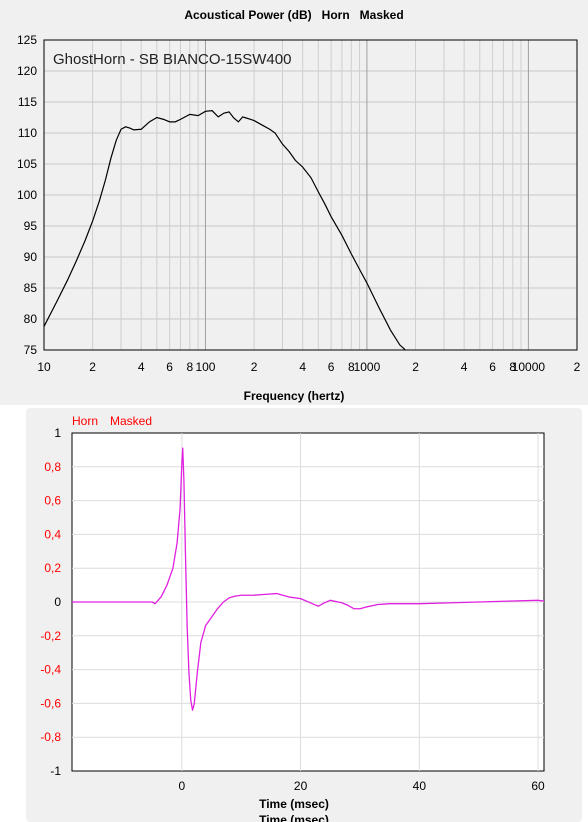  I want to click on y-tick-label: 95, so click(31, 226).